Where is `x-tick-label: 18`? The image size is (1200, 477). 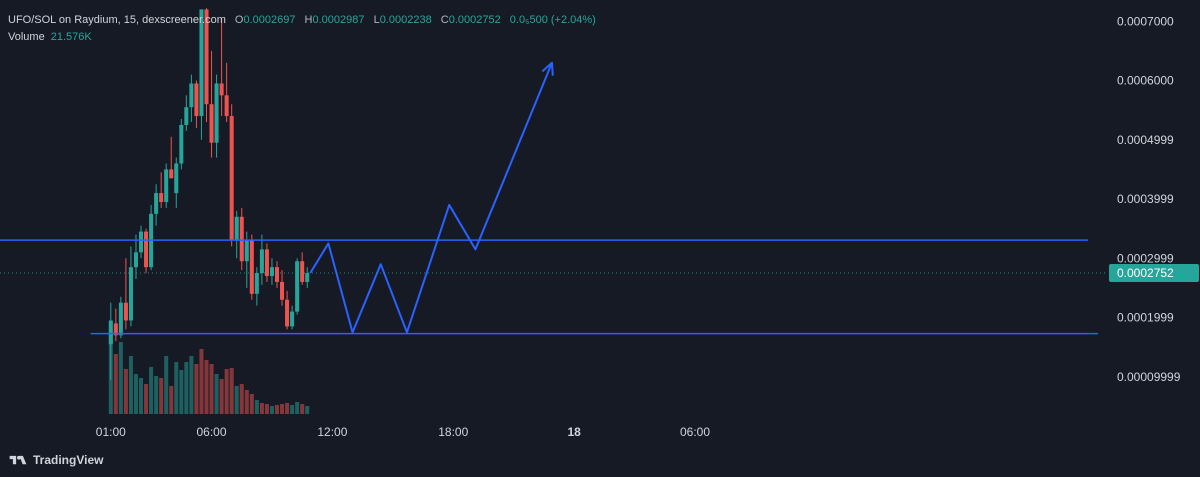
x-tick-label: 18 is located at coordinates (574, 432).